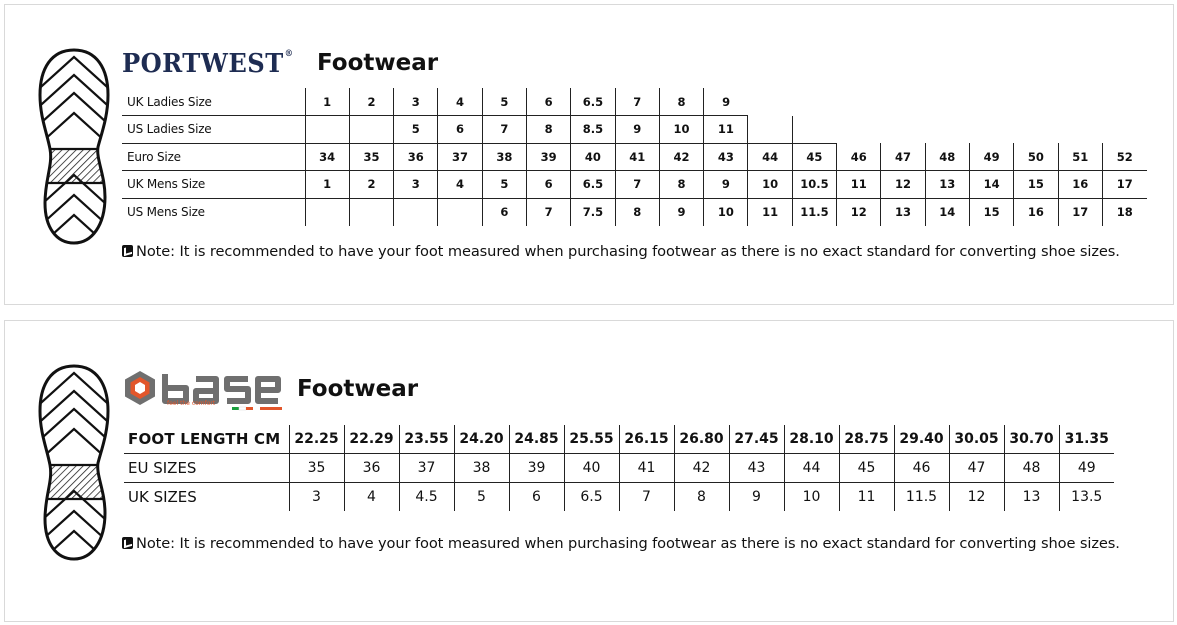  What do you see at coordinates (127, 251) in the screenshot?
I see `note-icon` at bounding box center [127, 251].